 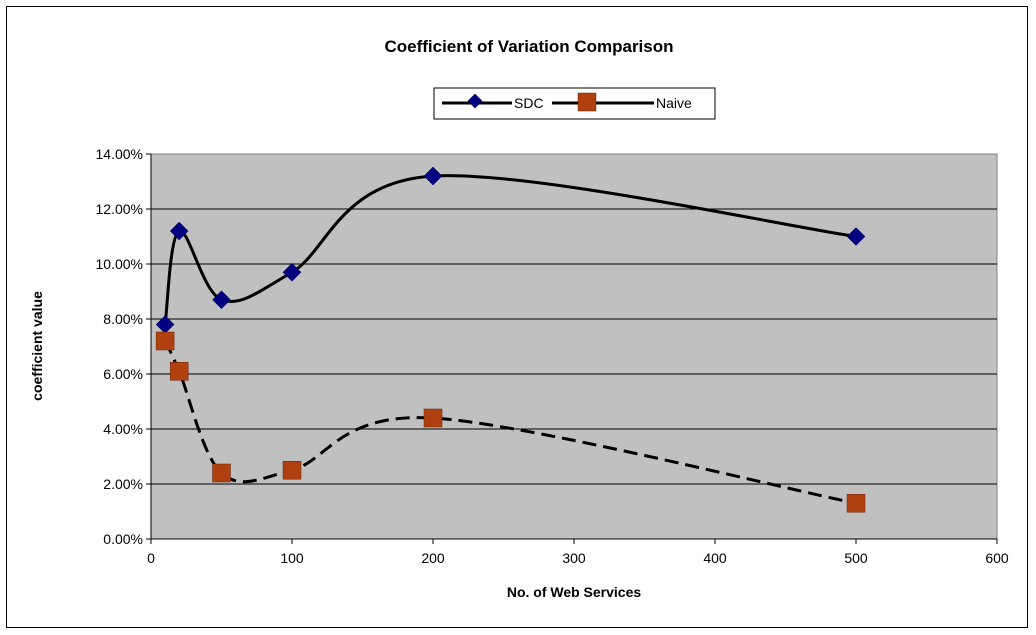 What do you see at coordinates (119, 209) in the screenshot?
I see `y-tick-label: 12.00%` at bounding box center [119, 209].